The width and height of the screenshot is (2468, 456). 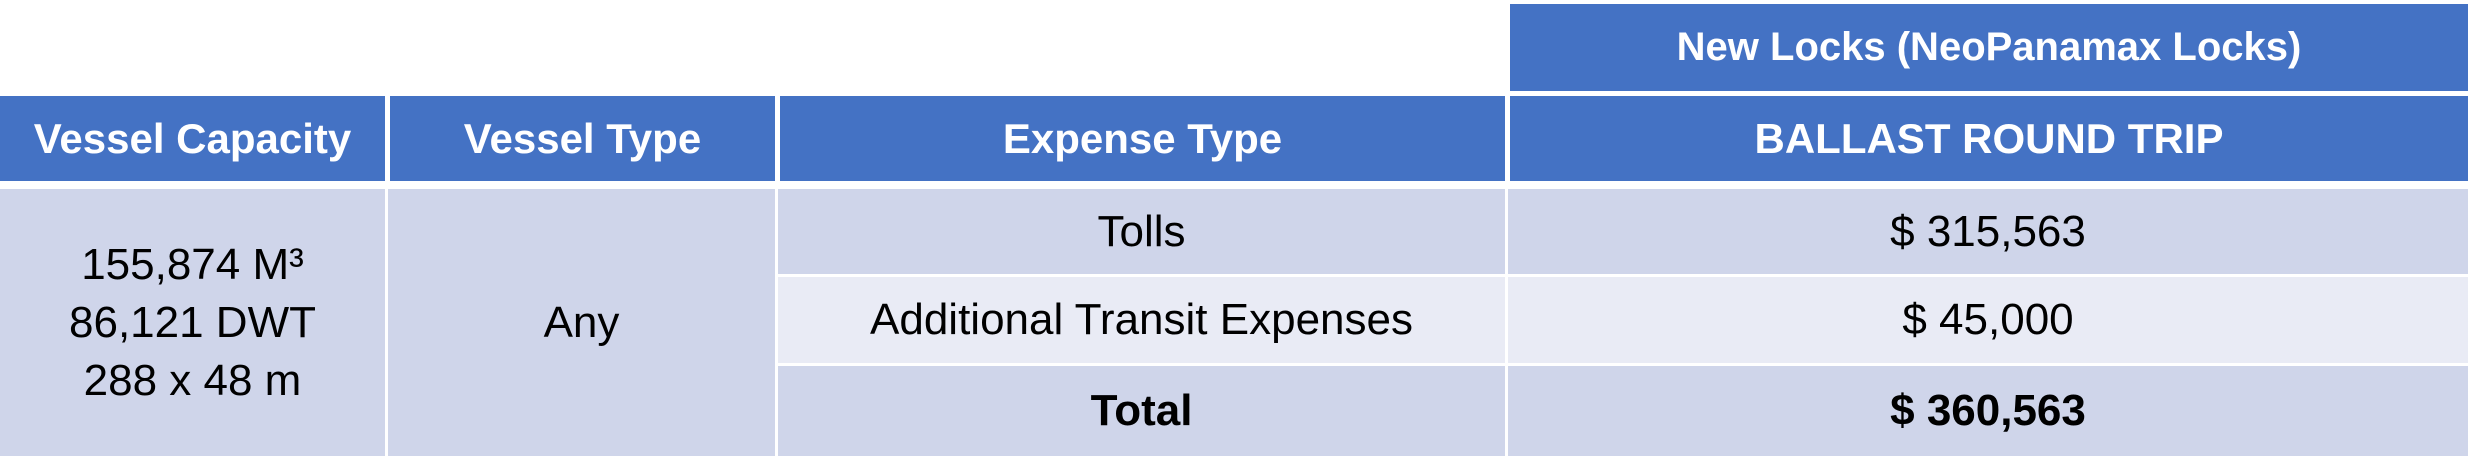 What do you see at coordinates (1986, 136) in the screenshot?
I see `header-ballast-round-trip: BALLAST ROUND TRIP` at bounding box center [1986, 136].